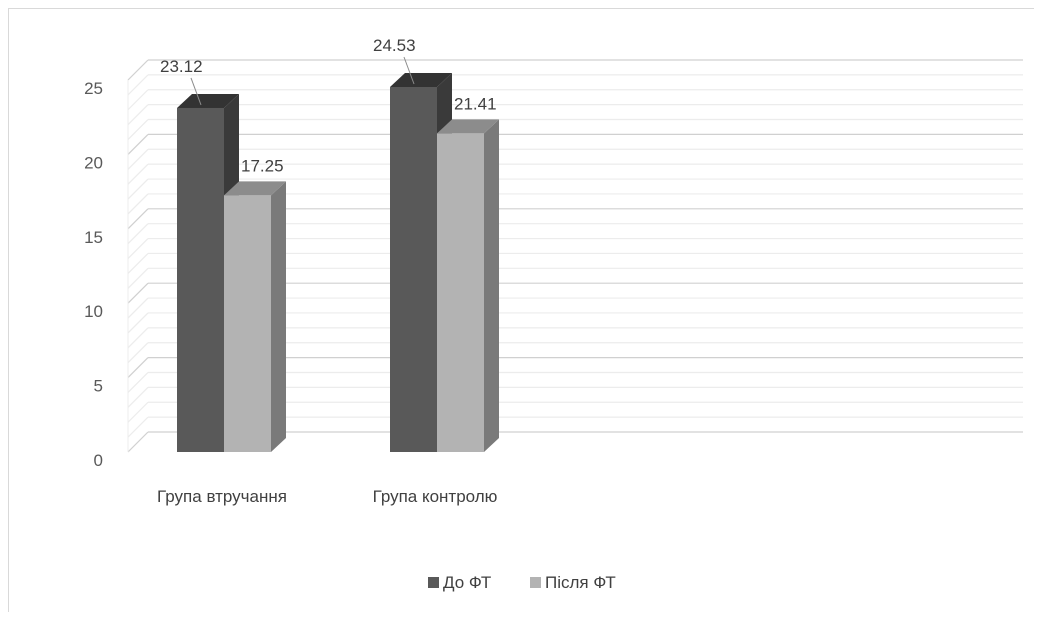 The width and height of the screenshot is (1039, 617). What do you see at coordinates (394, 45) in the screenshot?
I see `data-label: 24.53` at bounding box center [394, 45].